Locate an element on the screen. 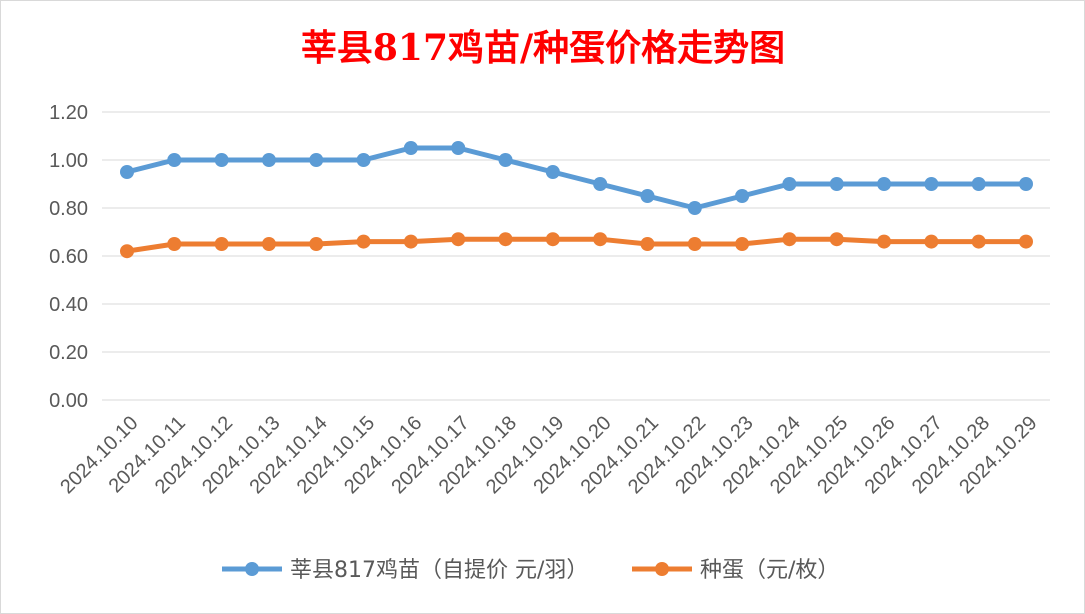 The image size is (1085, 614). series-2-line is located at coordinates (576, 245).